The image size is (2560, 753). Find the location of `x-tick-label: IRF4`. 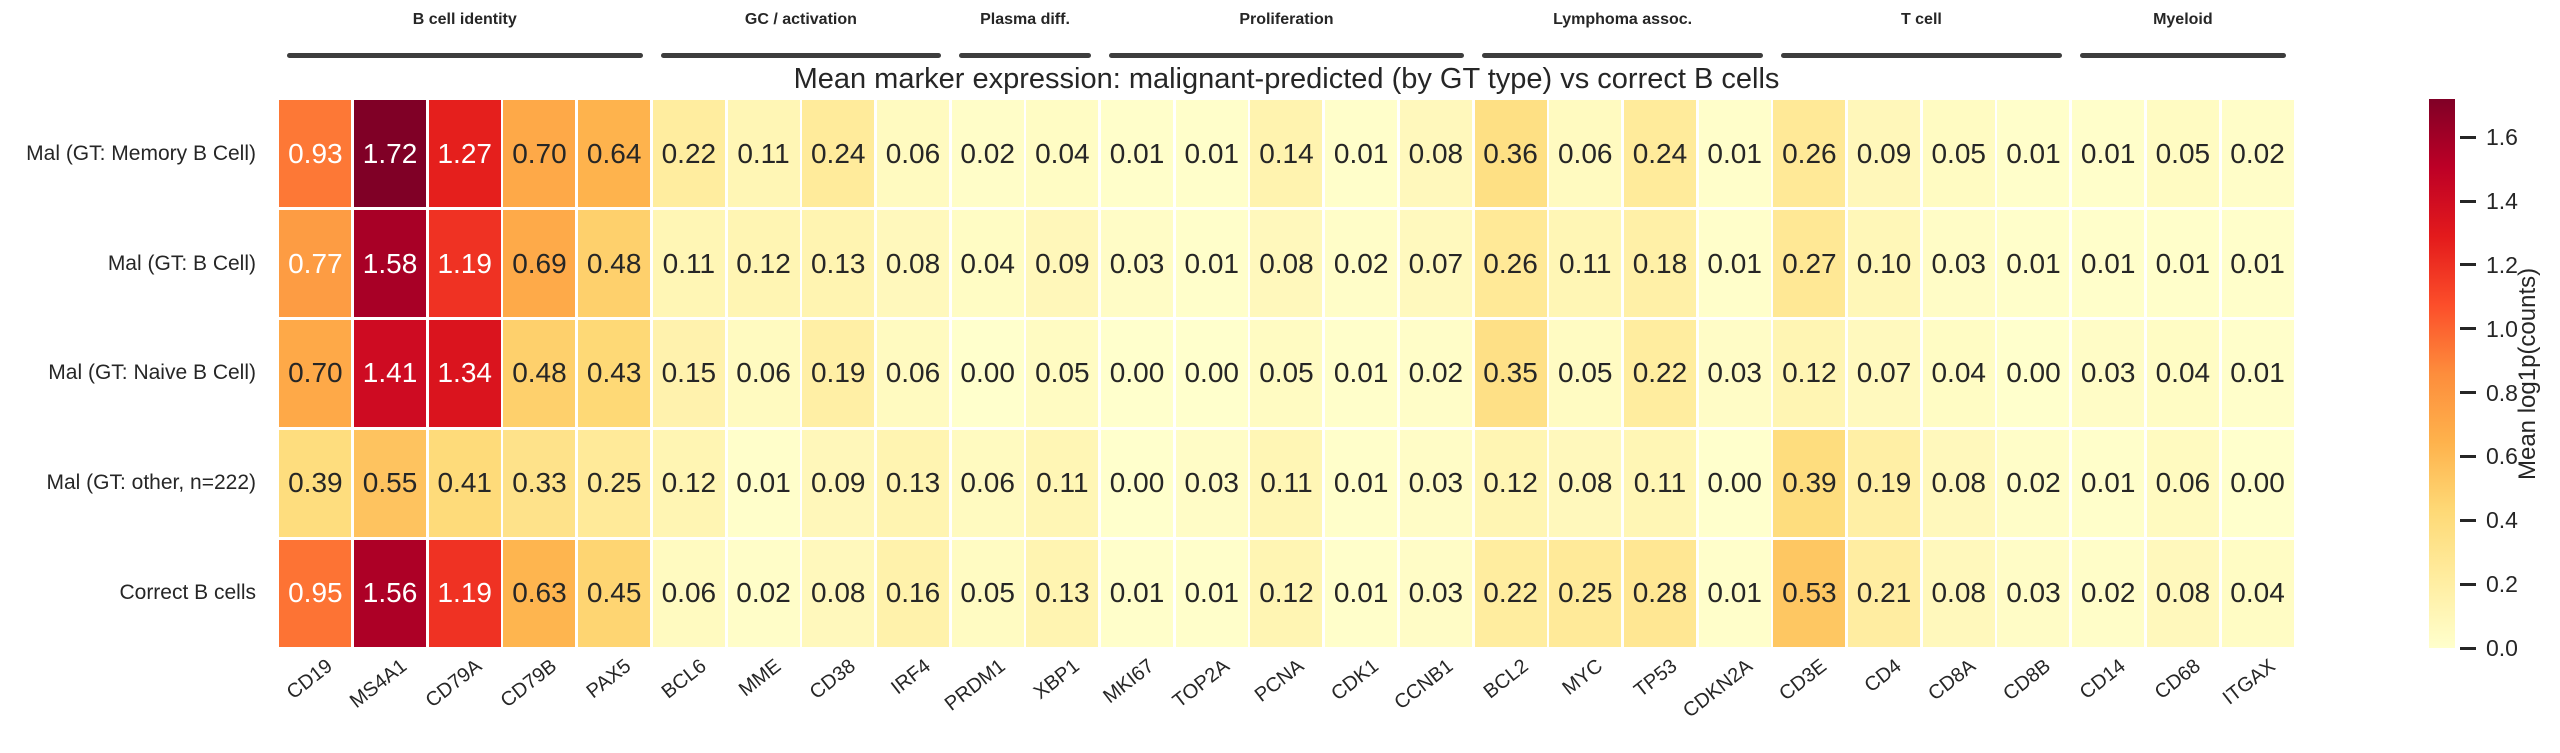

x-tick-label: IRF4 is located at coordinates (910, 677).